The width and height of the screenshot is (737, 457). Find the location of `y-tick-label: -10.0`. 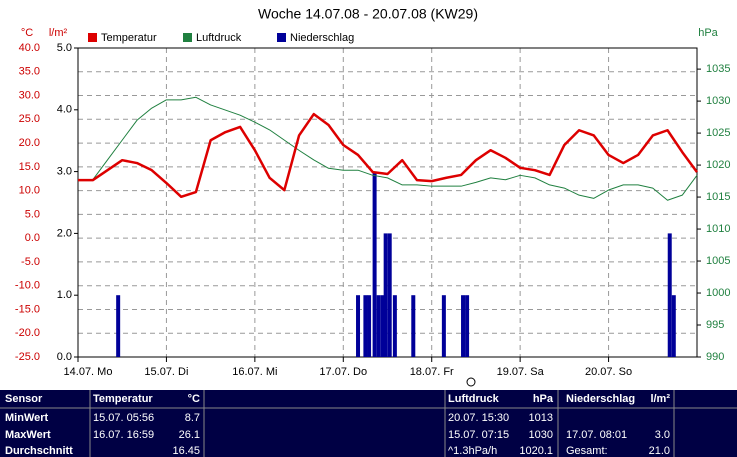

y-tick-label: -10.0 is located at coordinates (27, 286).